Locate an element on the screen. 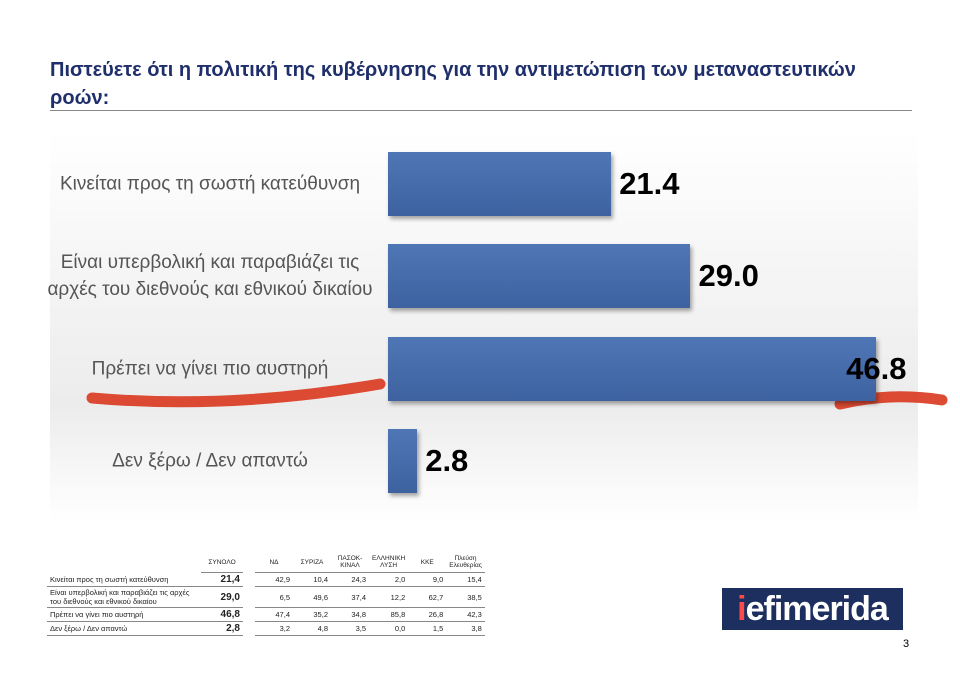 The width and height of the screenshot is (960, 678). cell: 3,2 is located at coordinates (274, 628).